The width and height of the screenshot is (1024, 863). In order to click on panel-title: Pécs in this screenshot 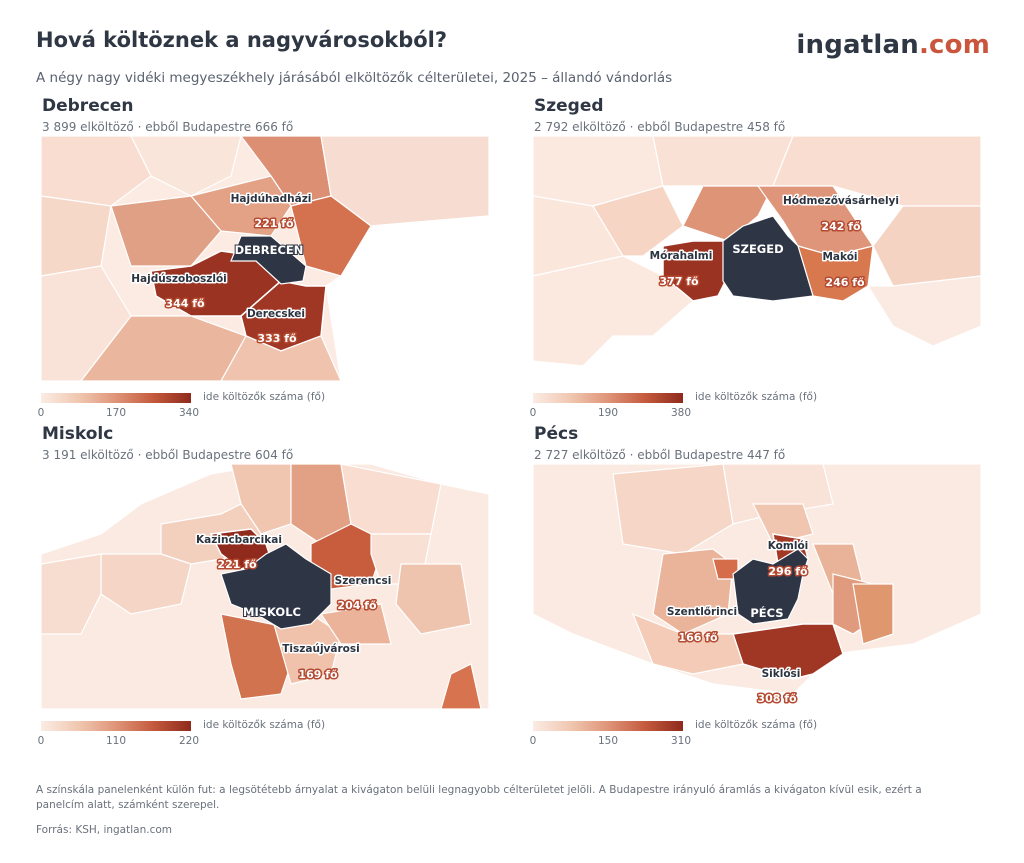, I will do `click(556, 434)`.